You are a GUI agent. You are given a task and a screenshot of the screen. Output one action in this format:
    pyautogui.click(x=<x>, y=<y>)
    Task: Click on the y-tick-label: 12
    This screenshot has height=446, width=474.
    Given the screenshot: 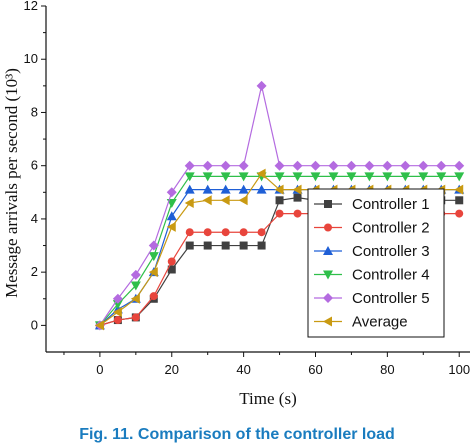 What is the action you would take?
    pyautogui.click(x=31, y=6)
    